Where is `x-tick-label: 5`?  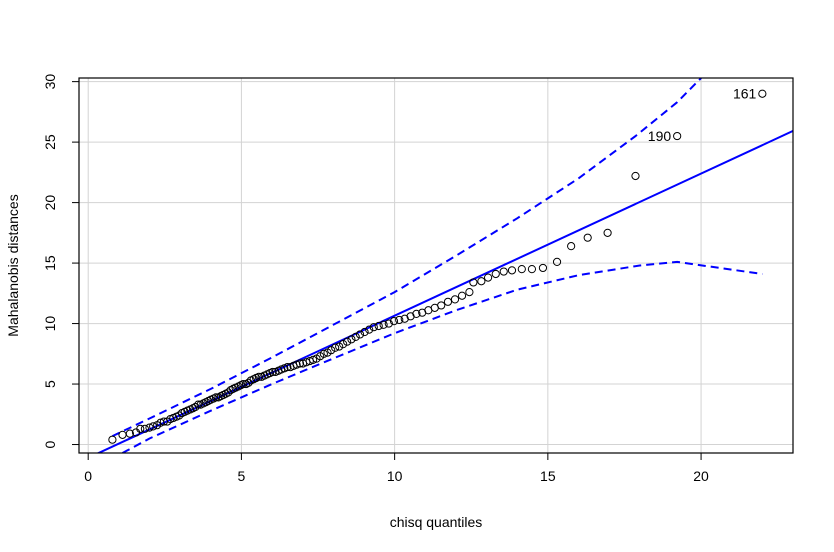
x-tick-label: 5 is located at coordinates (242, 476).